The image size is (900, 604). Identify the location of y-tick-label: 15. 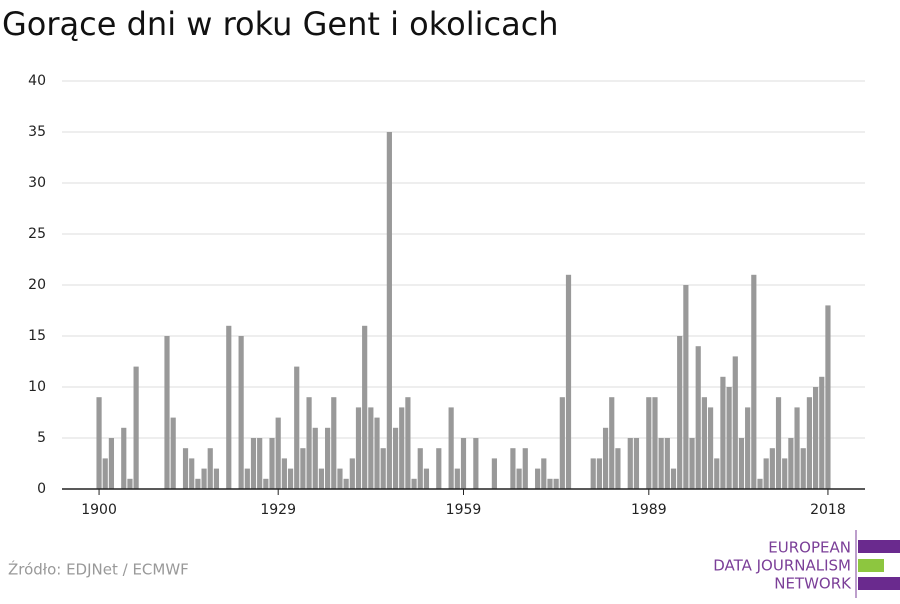
(37, 336).